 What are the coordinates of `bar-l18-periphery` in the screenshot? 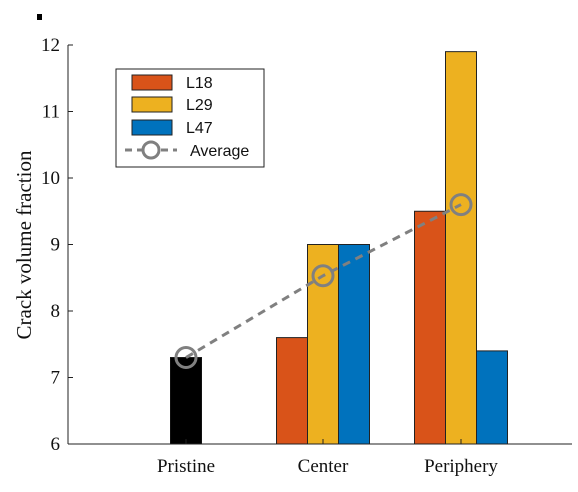 It's located at (430, 327).